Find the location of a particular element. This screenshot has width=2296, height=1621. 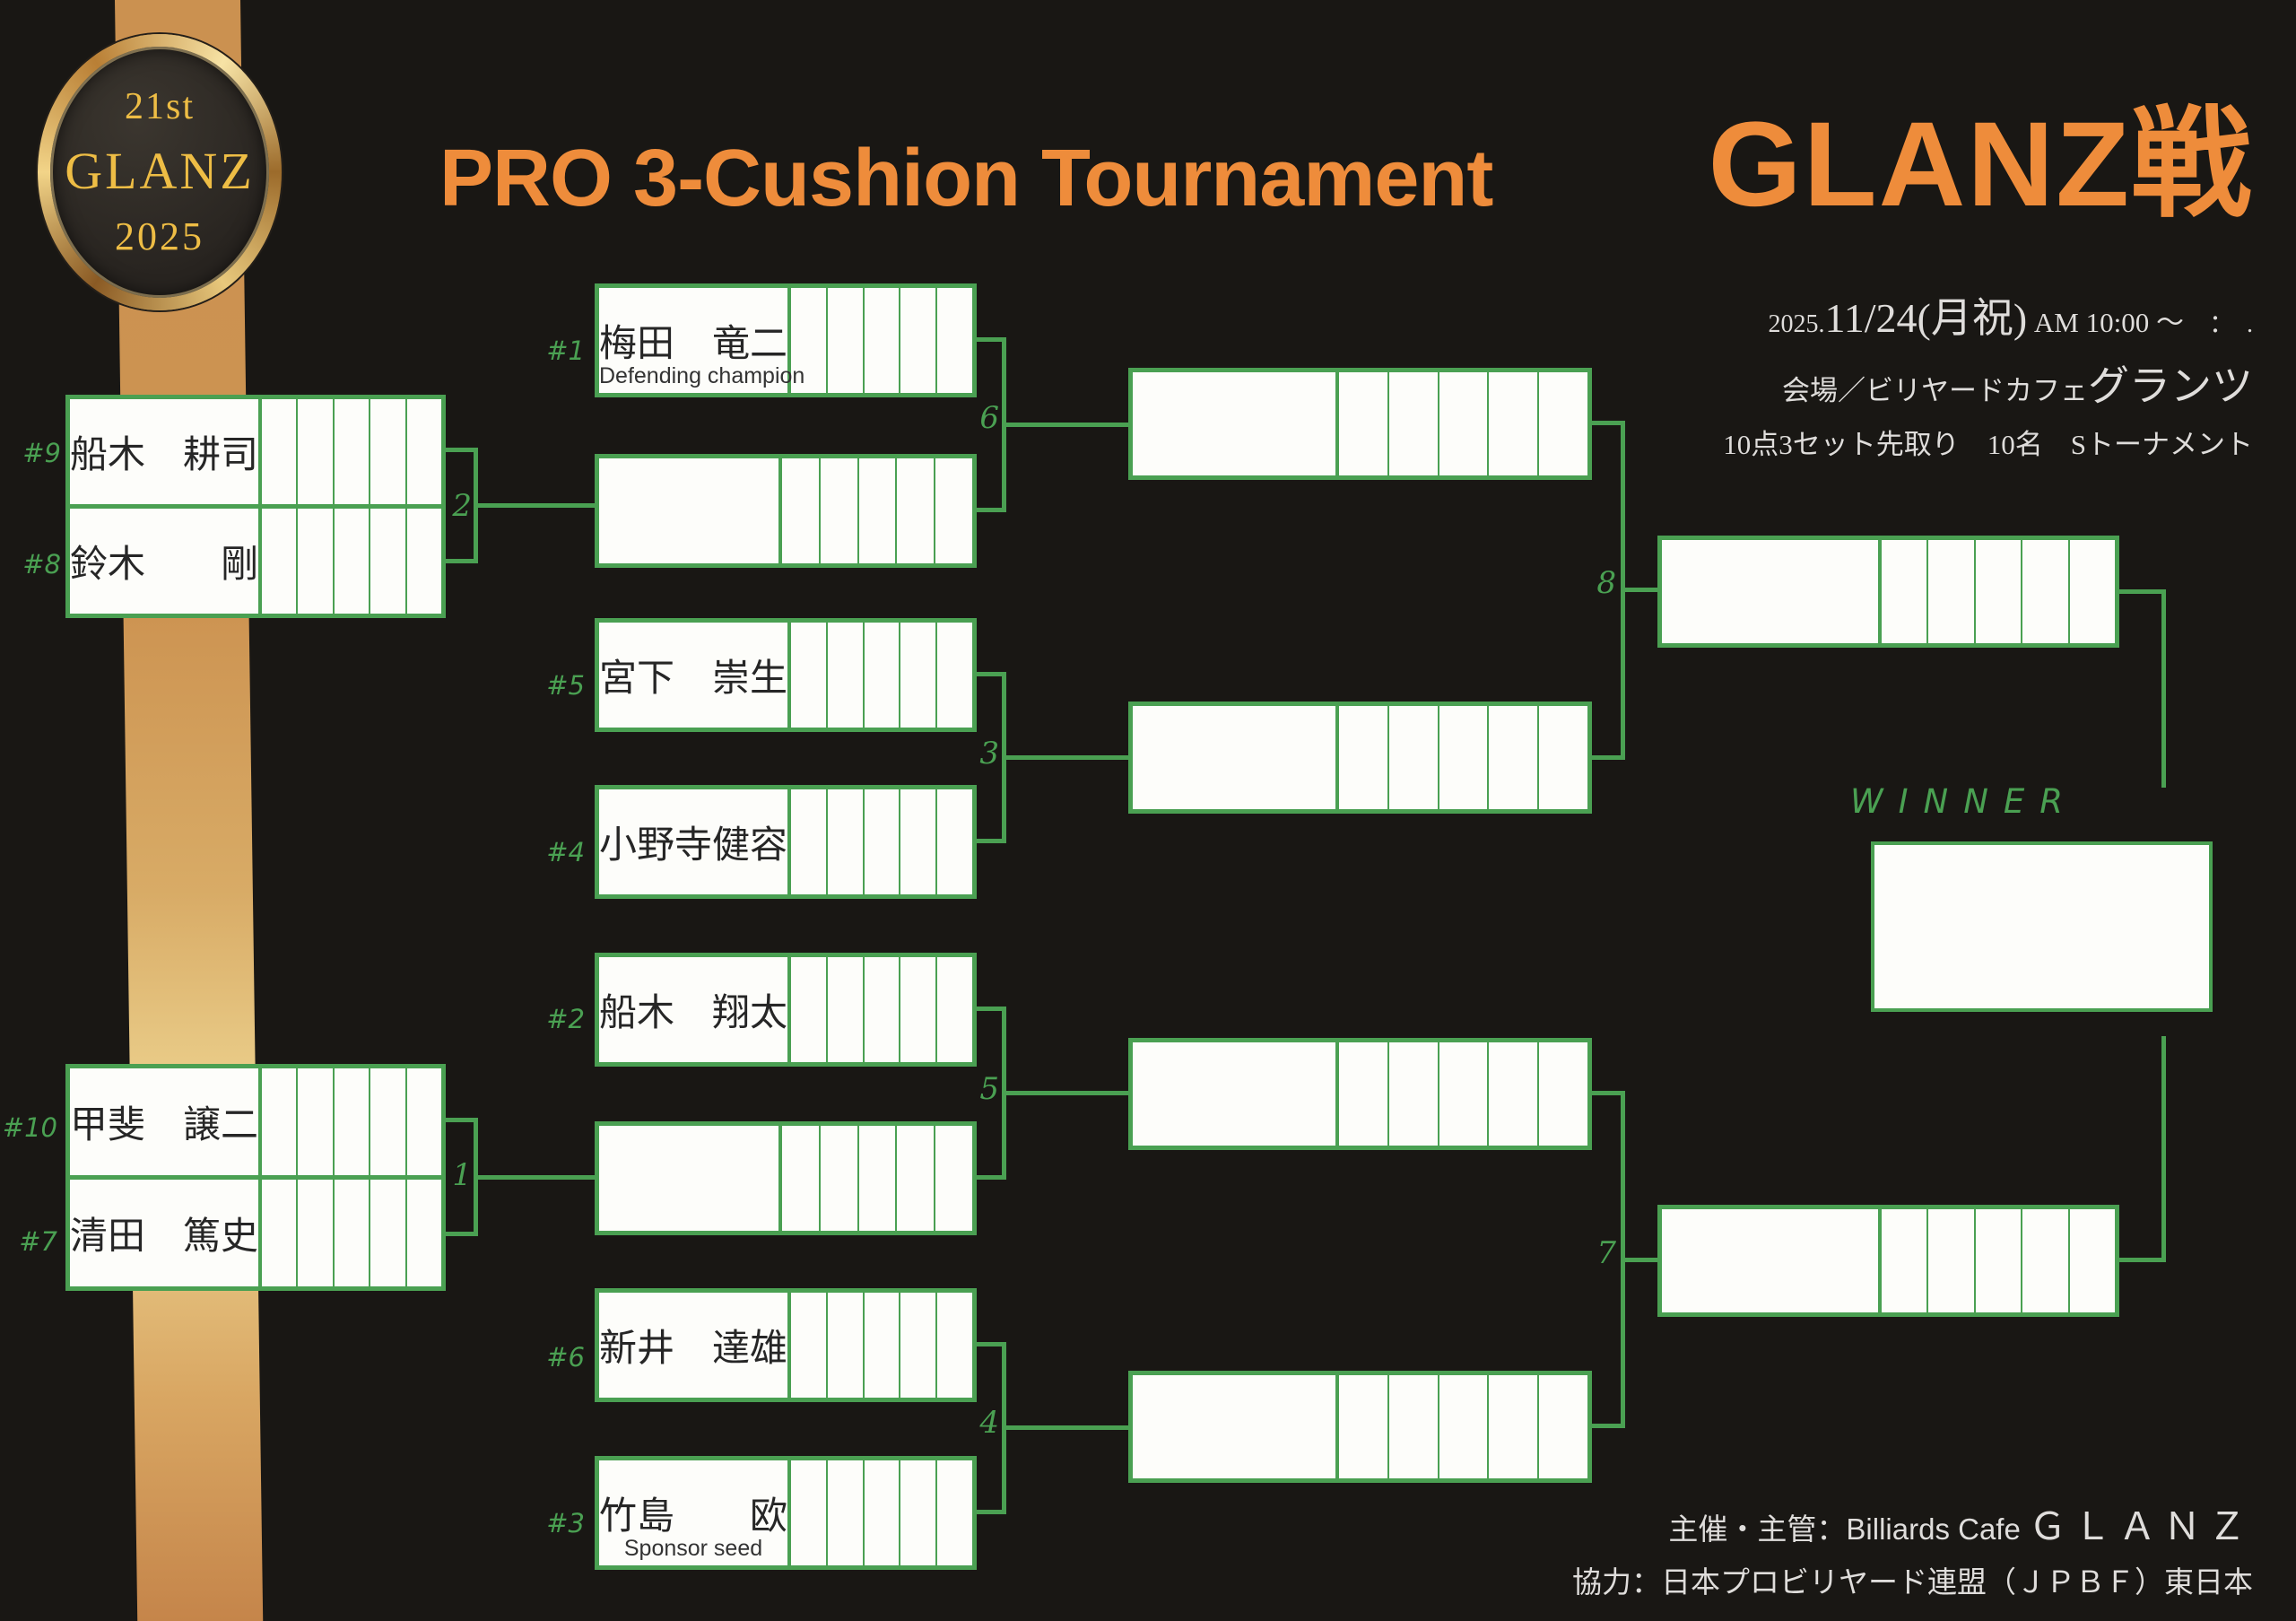

player-name: 鈴木 剛 is located at coordinates (166, 561).